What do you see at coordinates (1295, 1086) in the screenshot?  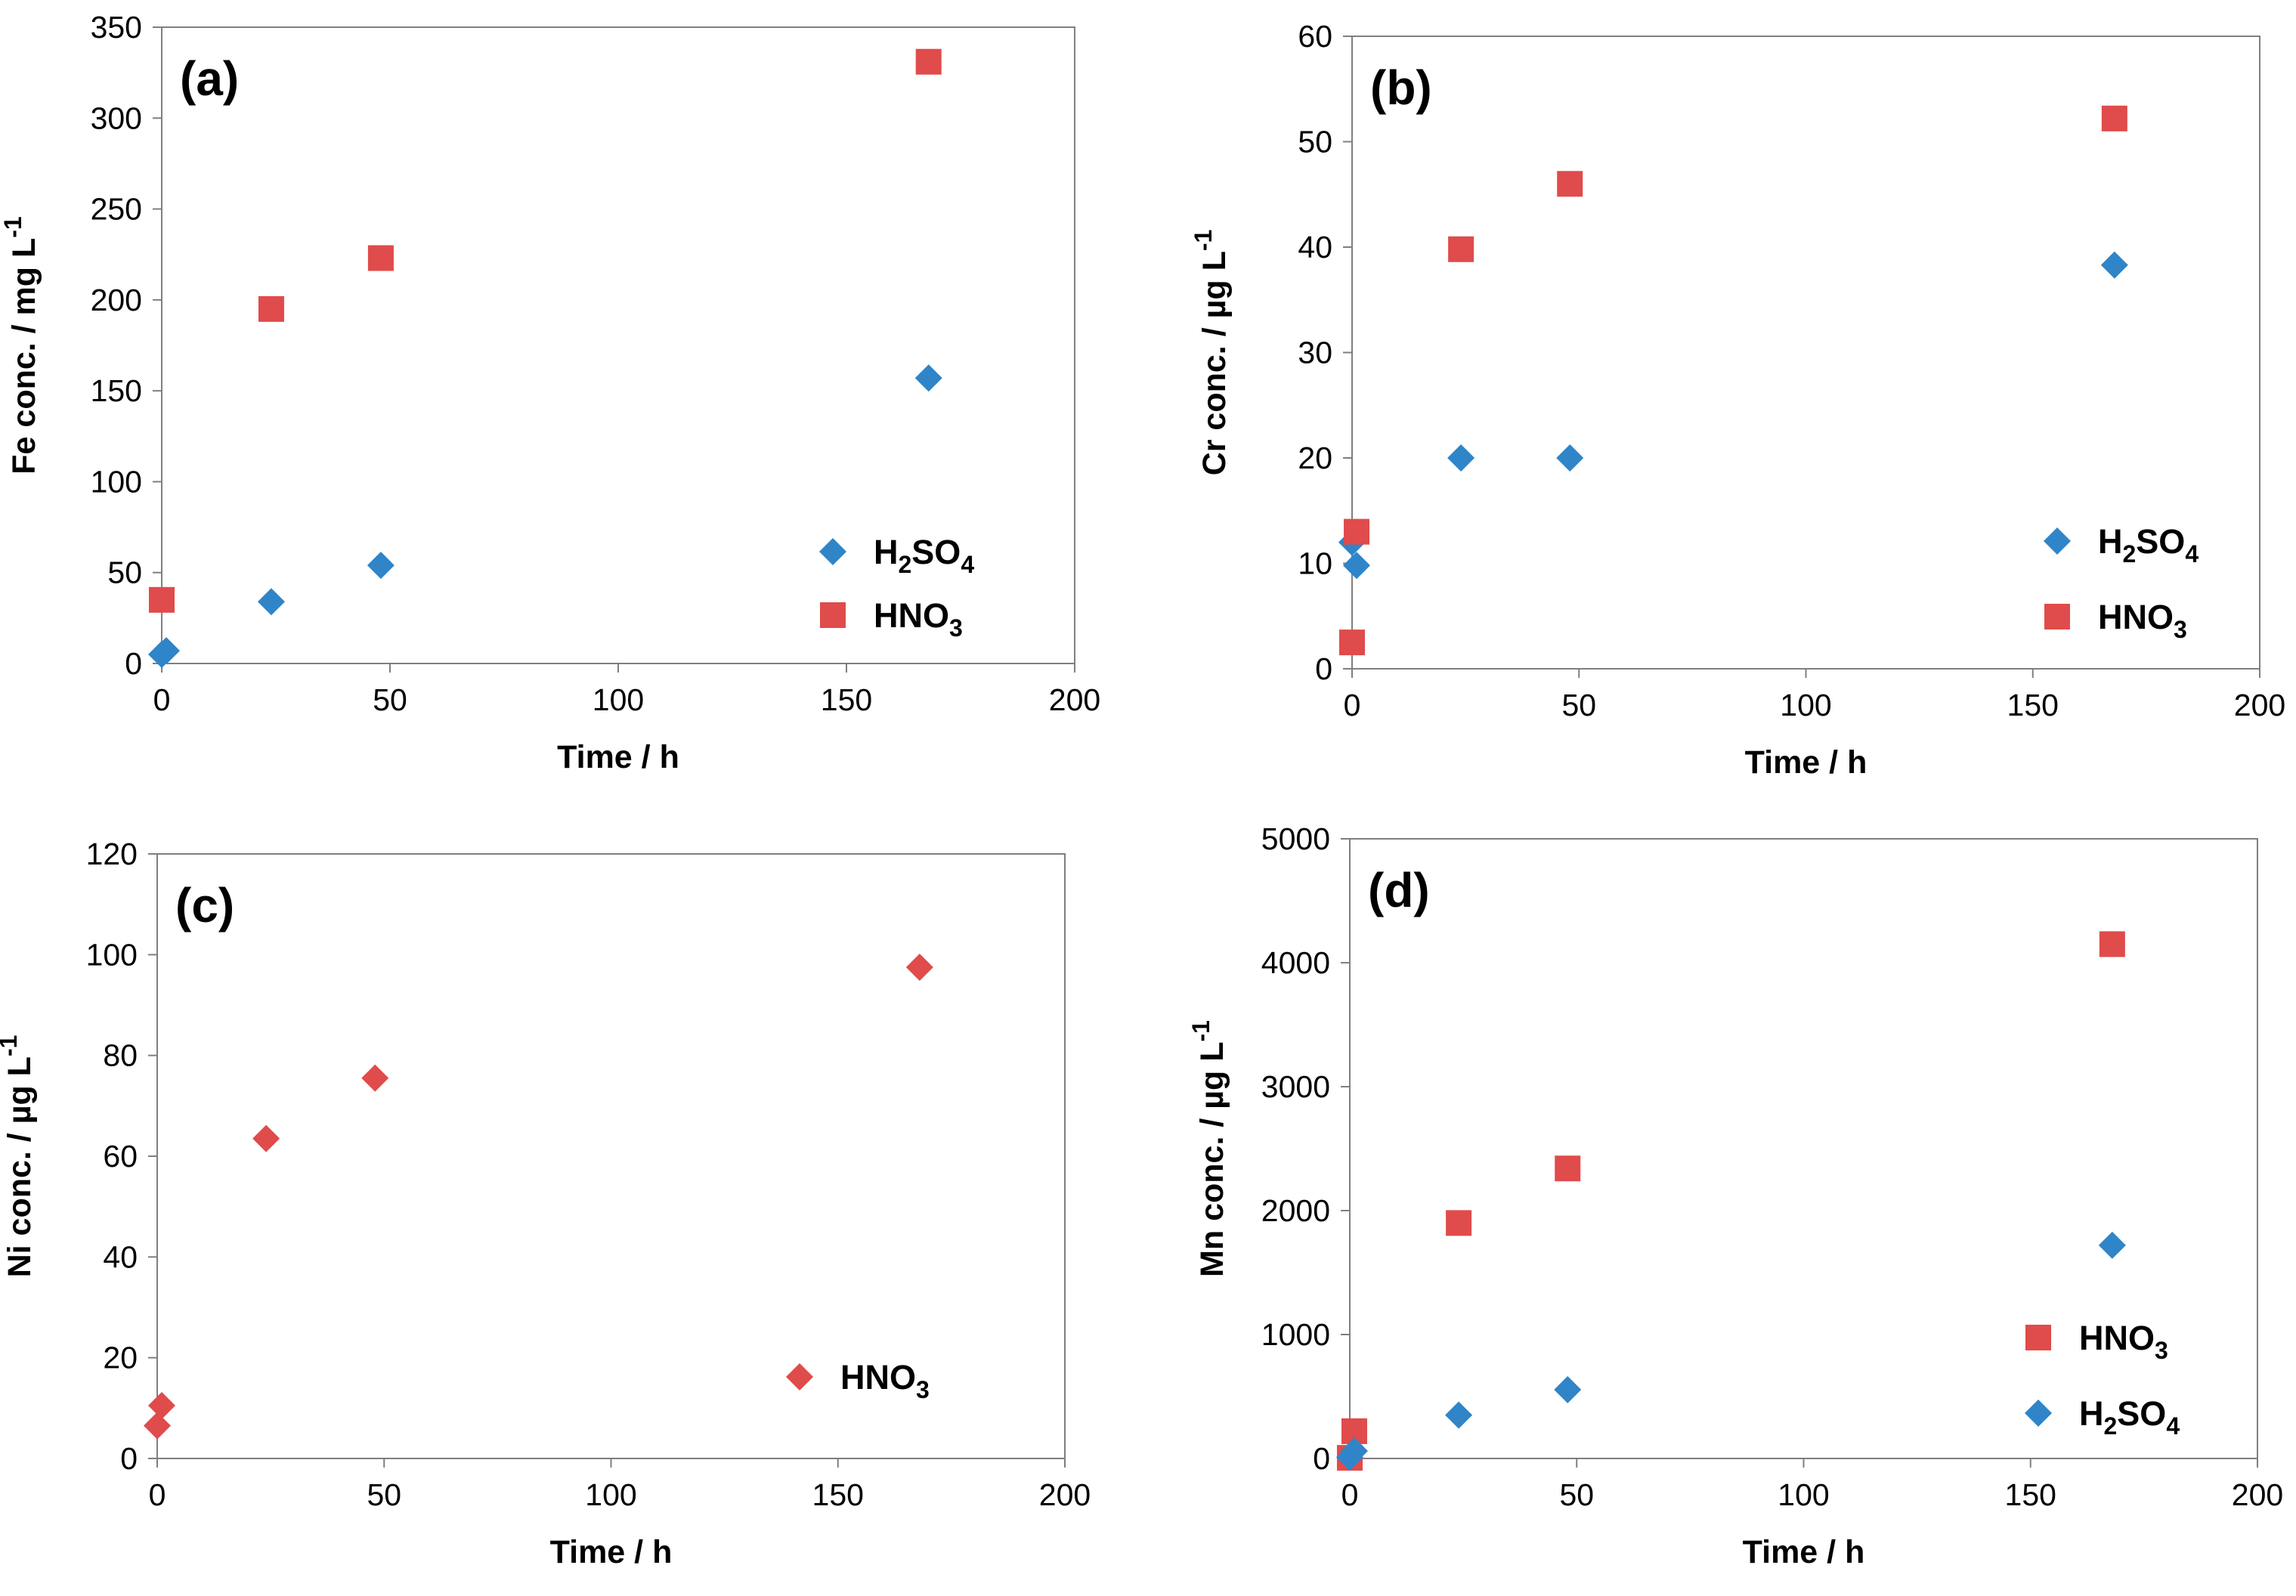 I see `y-tick-label: 3000` at bounding box center [1295, 1086].